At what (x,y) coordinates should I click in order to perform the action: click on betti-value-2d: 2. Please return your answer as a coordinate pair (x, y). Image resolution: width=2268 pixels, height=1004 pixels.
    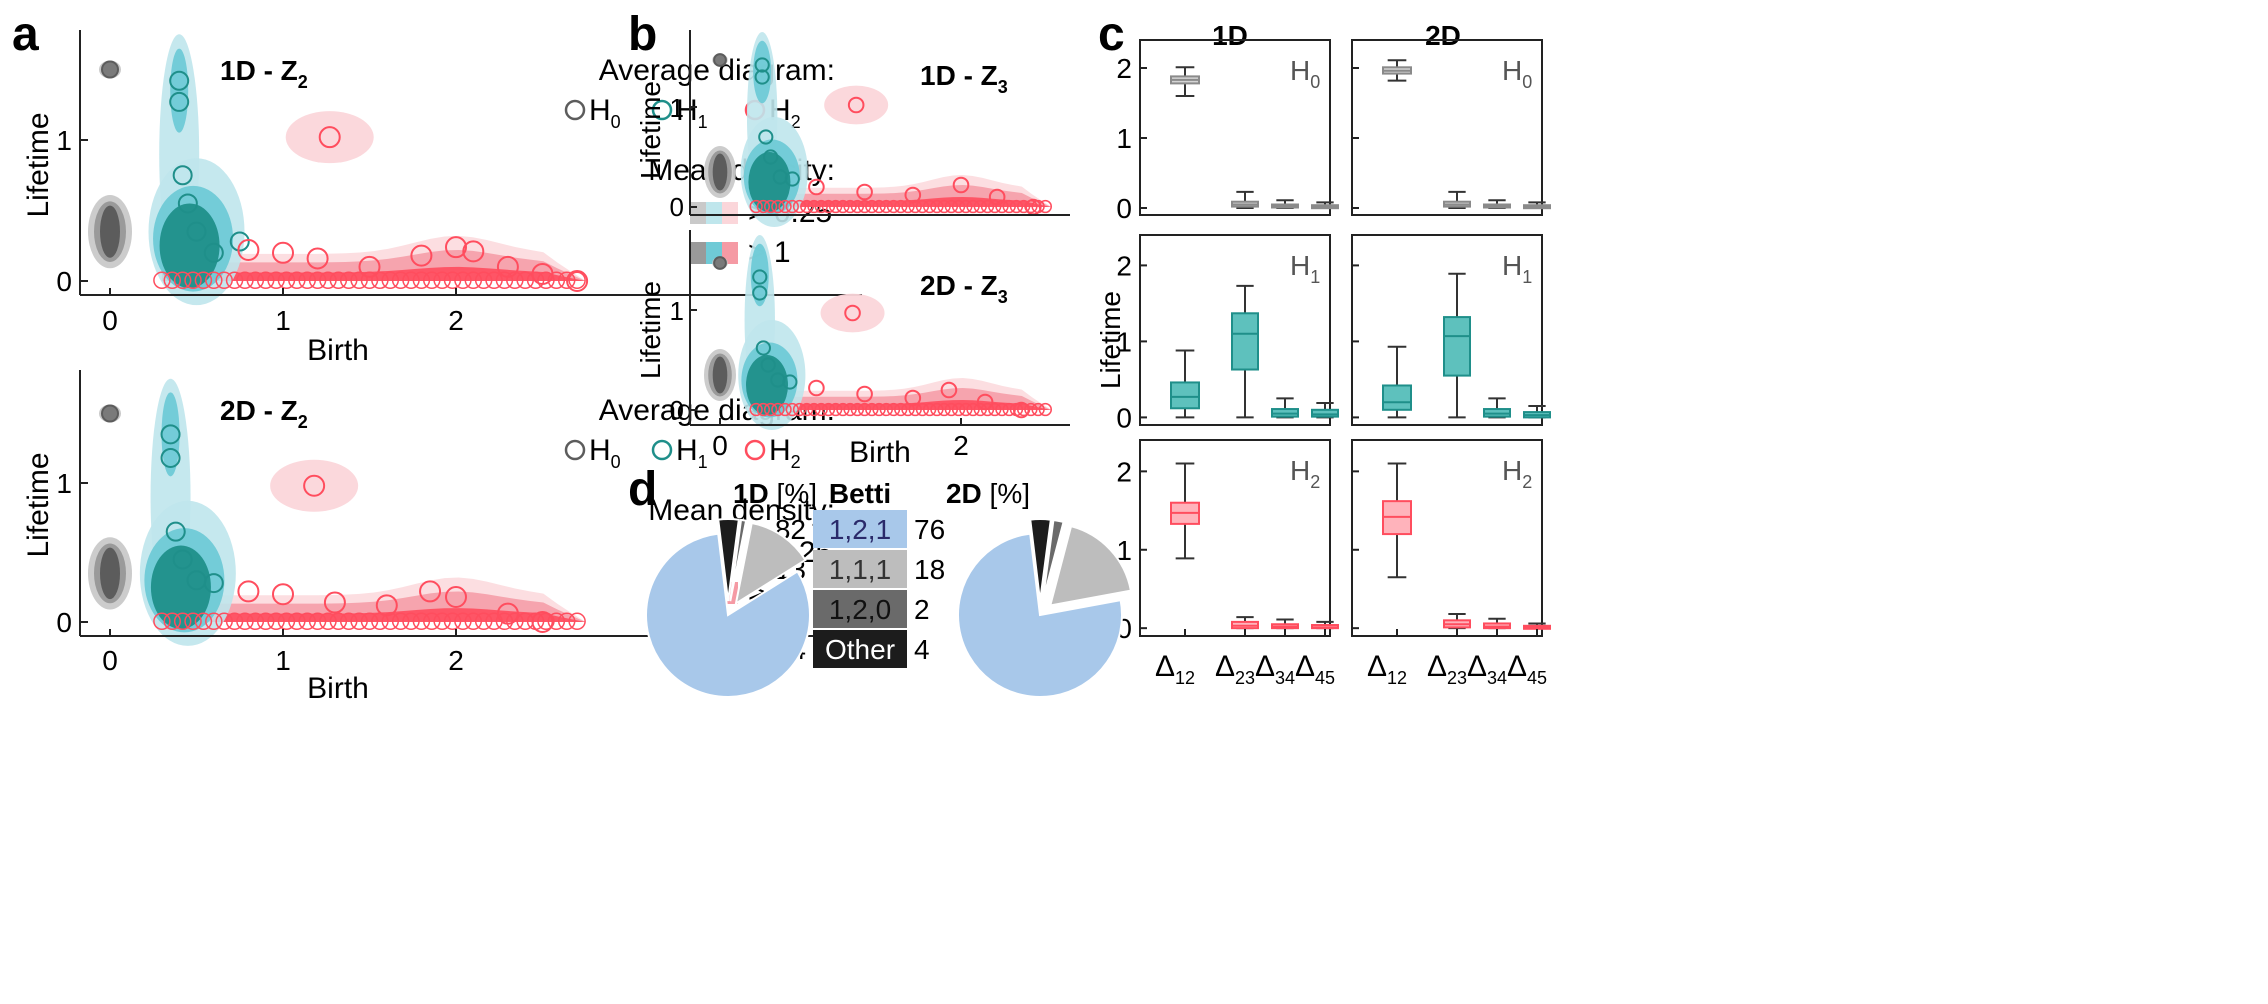
    Looking at the image, I should click on (922, 609).